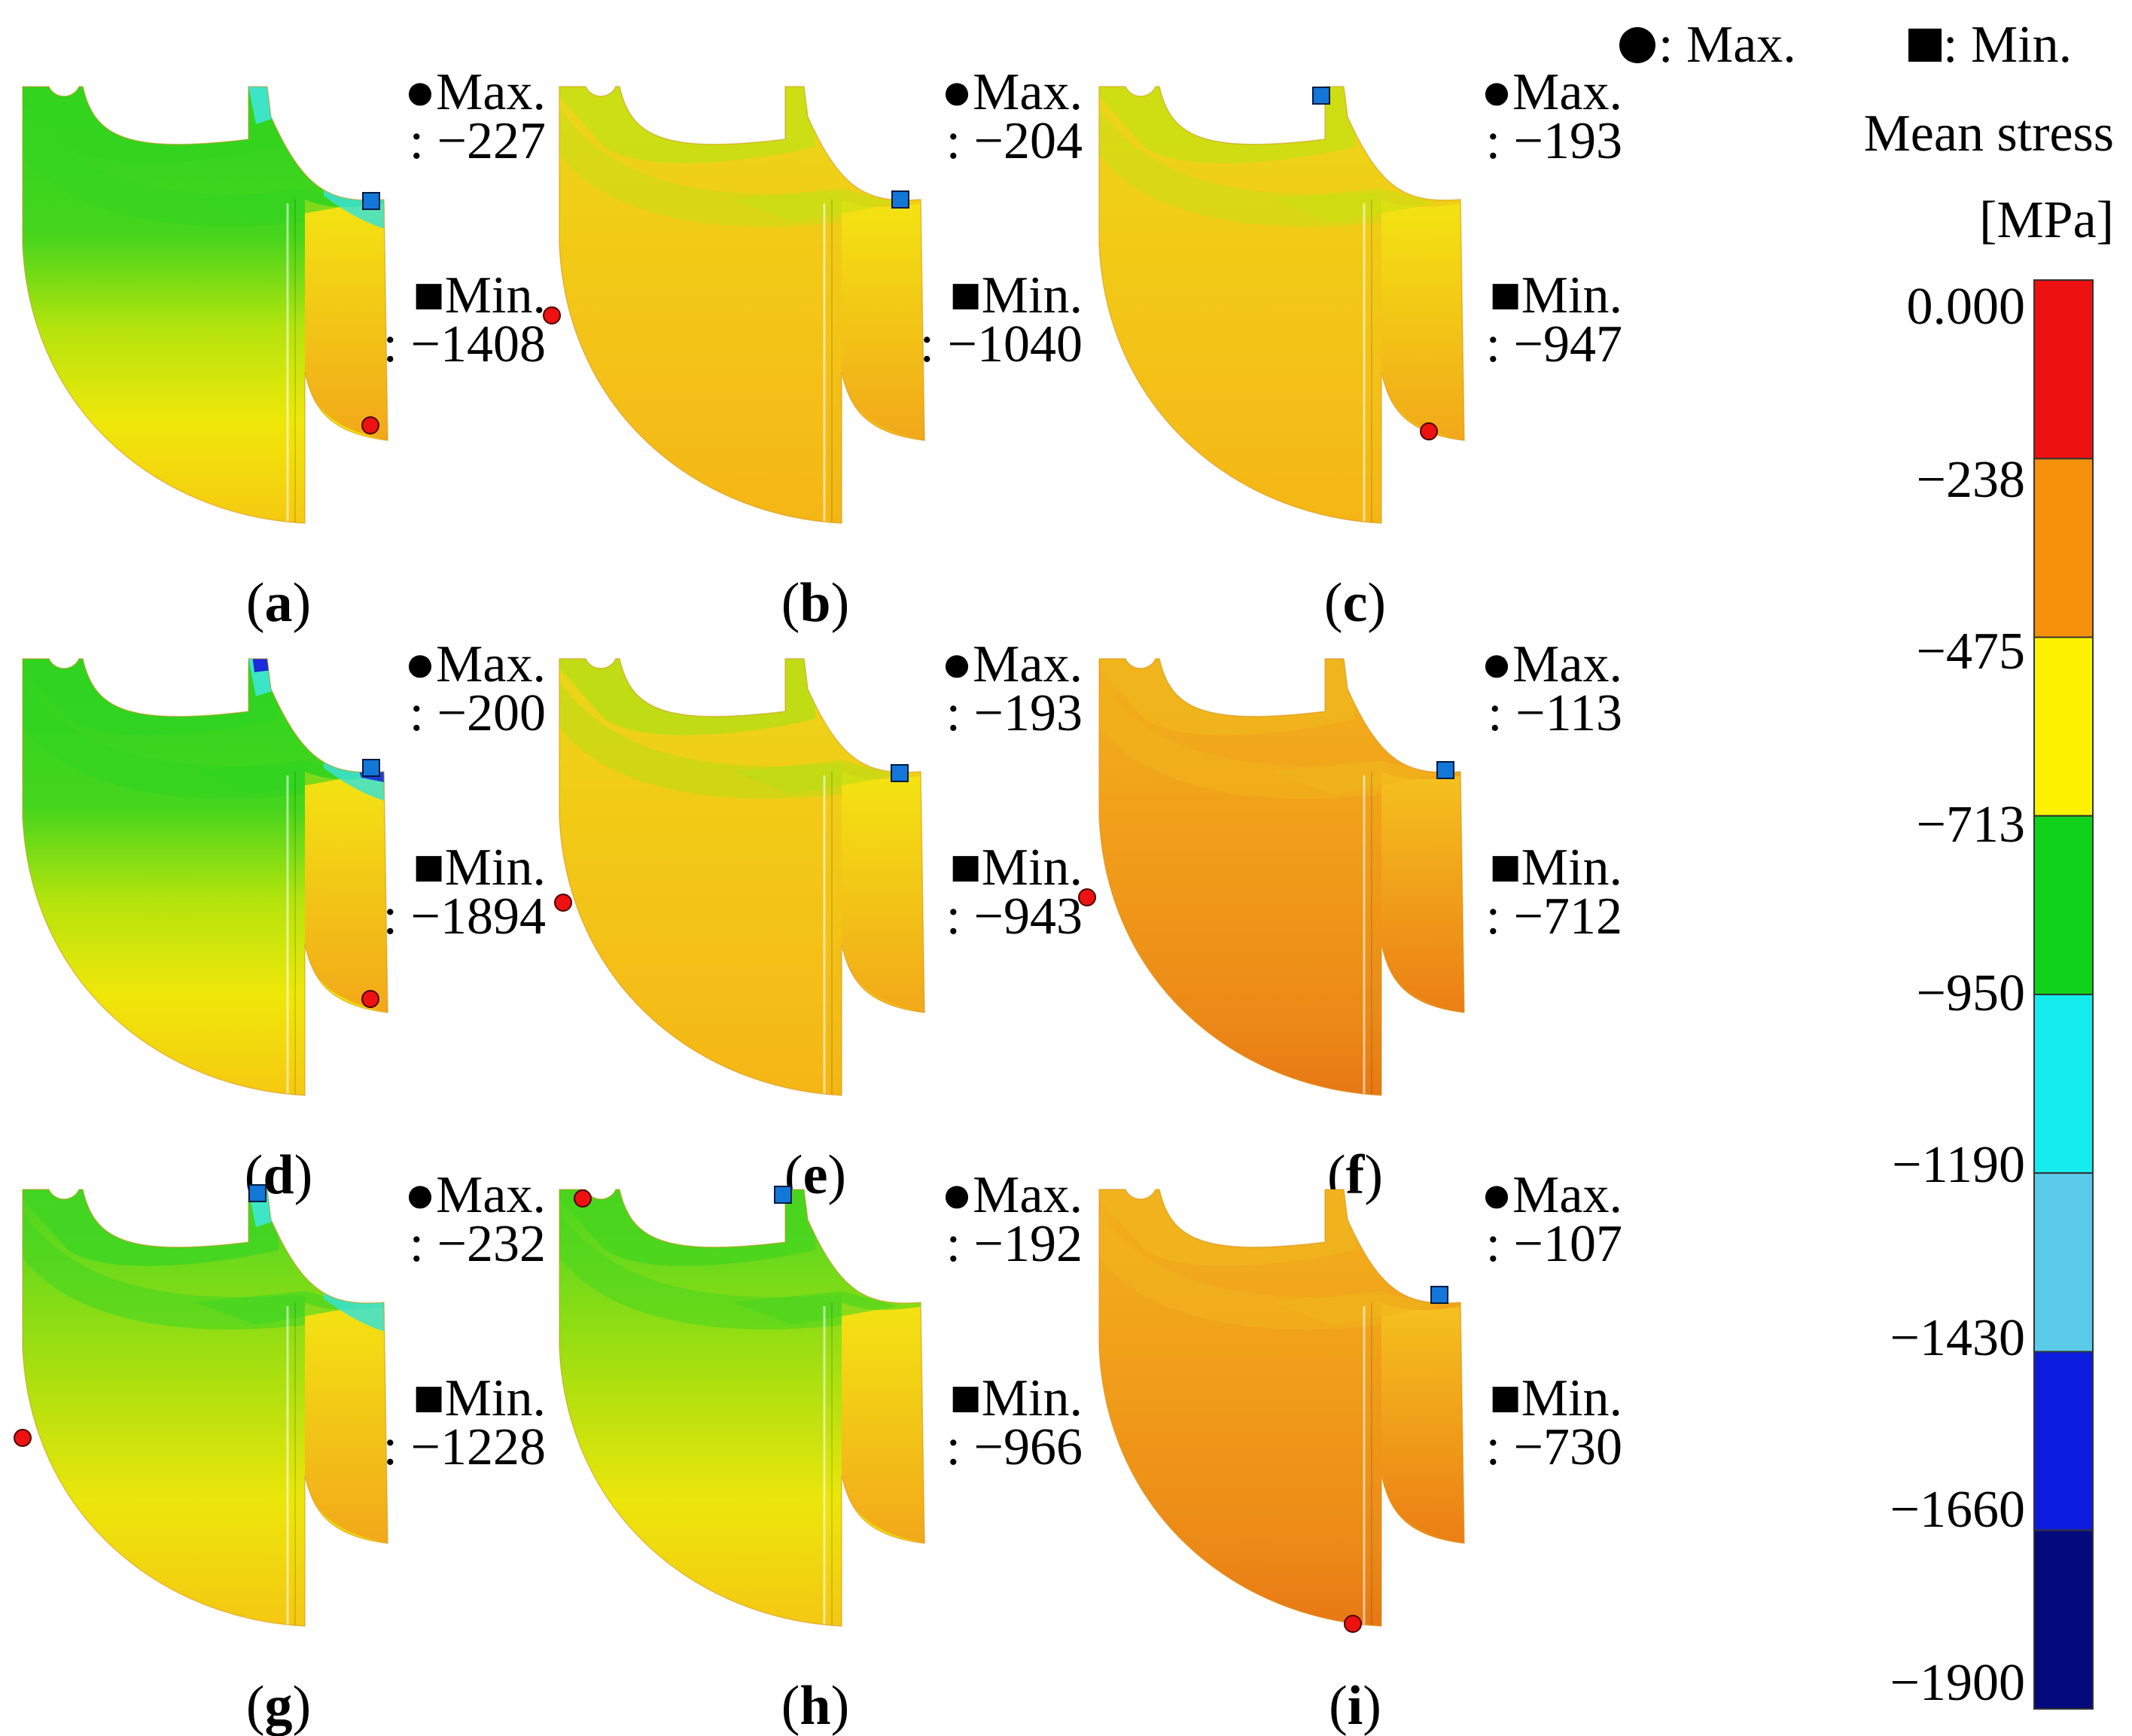 The image size is (2132, 1736). I want to click on min-value: : −712, so click(1554, 917).